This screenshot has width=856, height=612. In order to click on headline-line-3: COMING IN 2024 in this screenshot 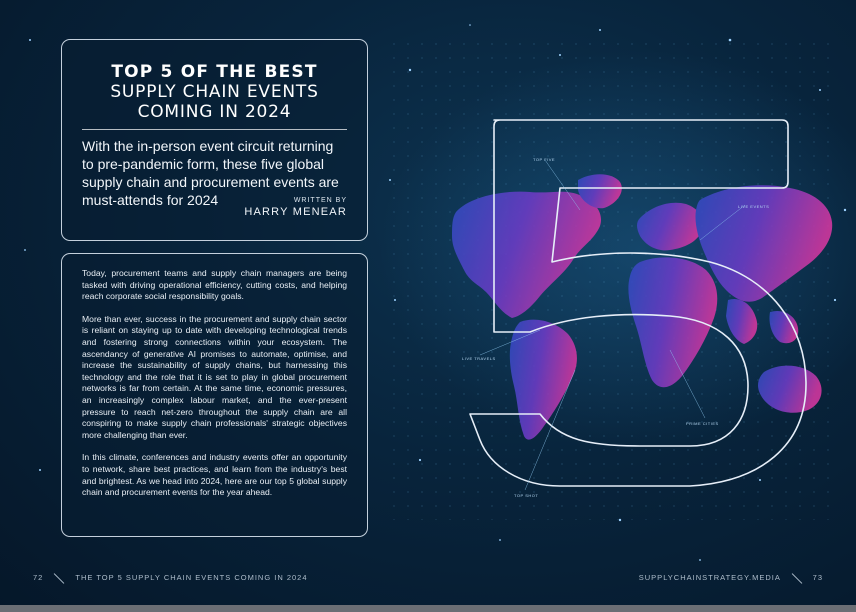, I will do `click(214, 112)`.